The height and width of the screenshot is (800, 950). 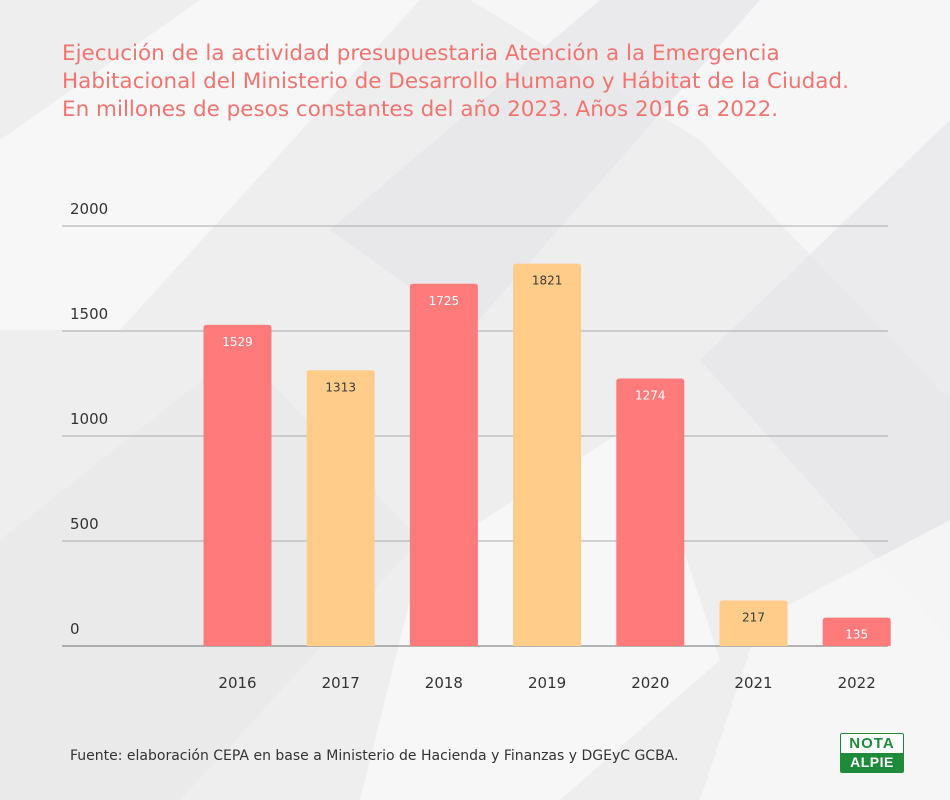 I want to click on bar-value-label: 1725, so click(x=444, y=301).